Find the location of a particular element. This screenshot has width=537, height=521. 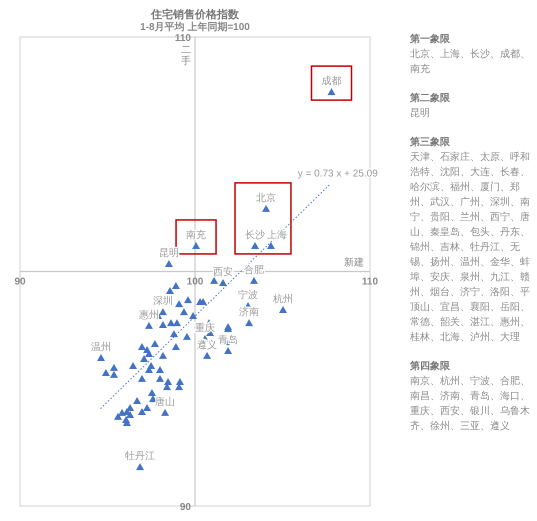

annotation: 遵义 is located at coordinates (207, 344).